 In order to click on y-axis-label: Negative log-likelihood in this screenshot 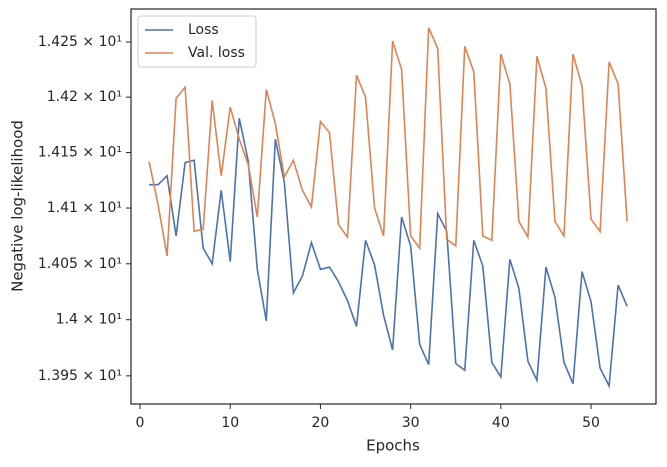, I will do `click(18, 206)`.